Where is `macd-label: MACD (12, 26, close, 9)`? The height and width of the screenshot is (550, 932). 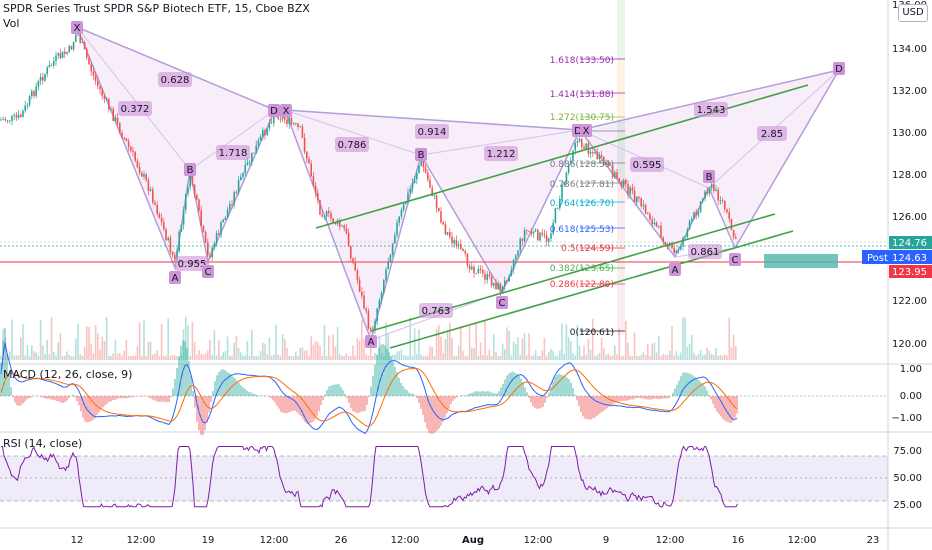 macd-label: MACD (12, 26, close, 9) is located at coordinates (68, 374).